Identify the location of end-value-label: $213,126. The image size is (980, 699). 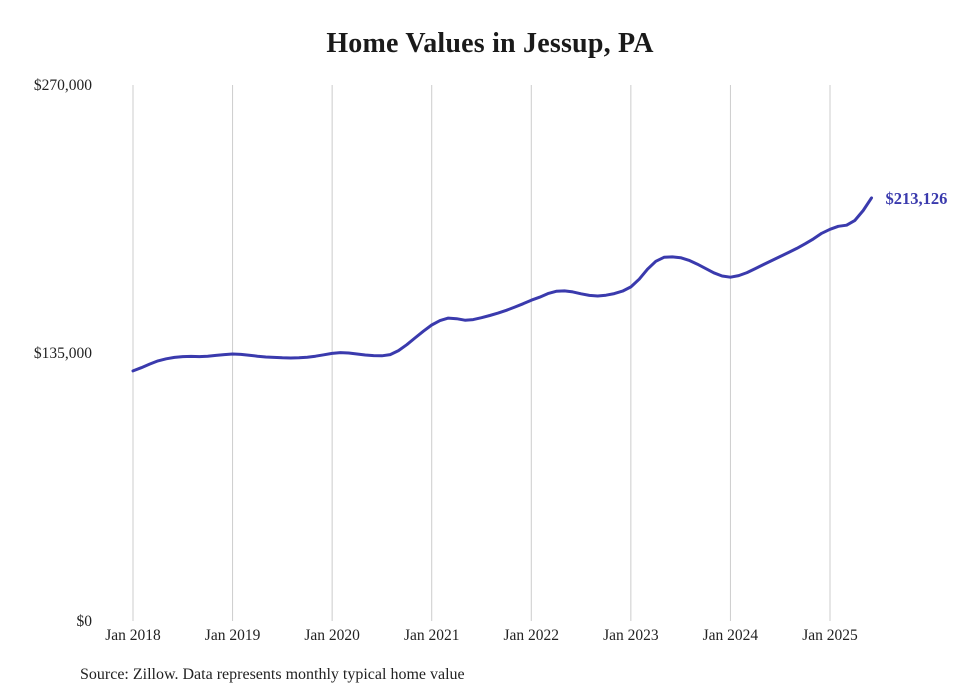
(916, 198).